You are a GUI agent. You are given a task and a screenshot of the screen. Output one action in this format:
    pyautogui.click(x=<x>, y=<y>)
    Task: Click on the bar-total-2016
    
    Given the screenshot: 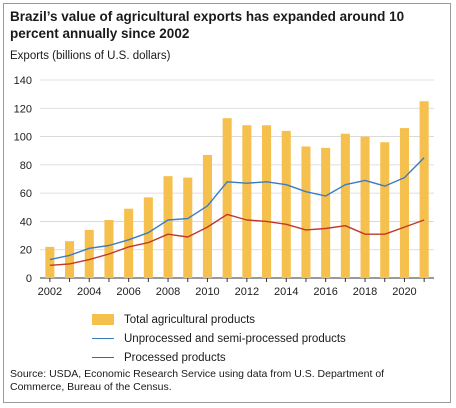 What is the action you would take?
    pyautogui.click(x=326, y=212)
    